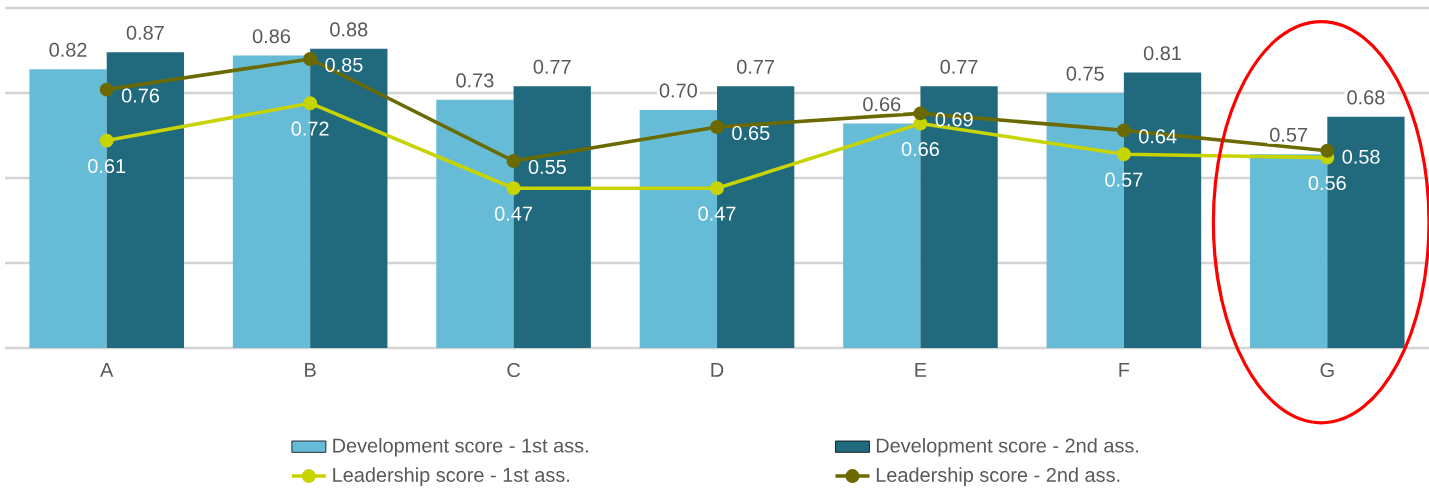 The image size is (1429, 504). Describe the element at coordinates (349, 29) in the screenshot. I see `data-label: 0.88` at that location.